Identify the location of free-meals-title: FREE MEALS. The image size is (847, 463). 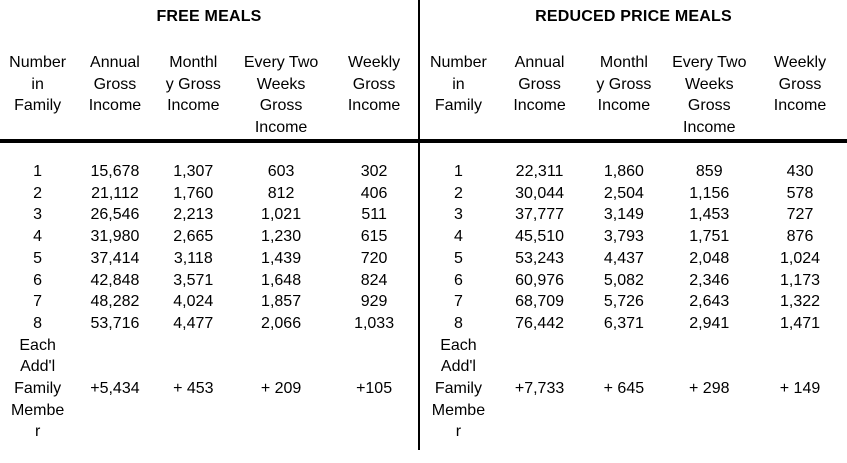
(209, 16).